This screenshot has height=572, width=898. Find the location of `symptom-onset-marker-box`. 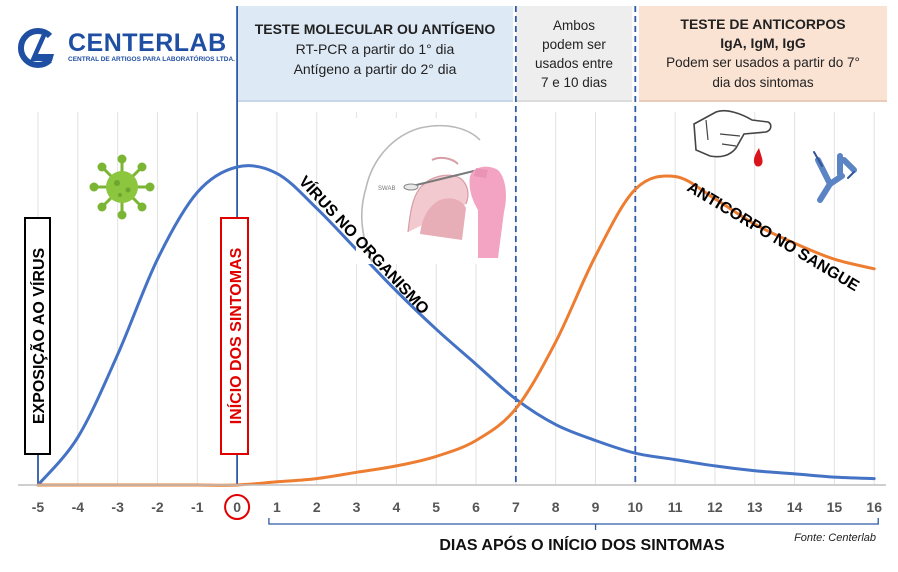

symptom-onset-marker-box is located at coordinates (234, 336).